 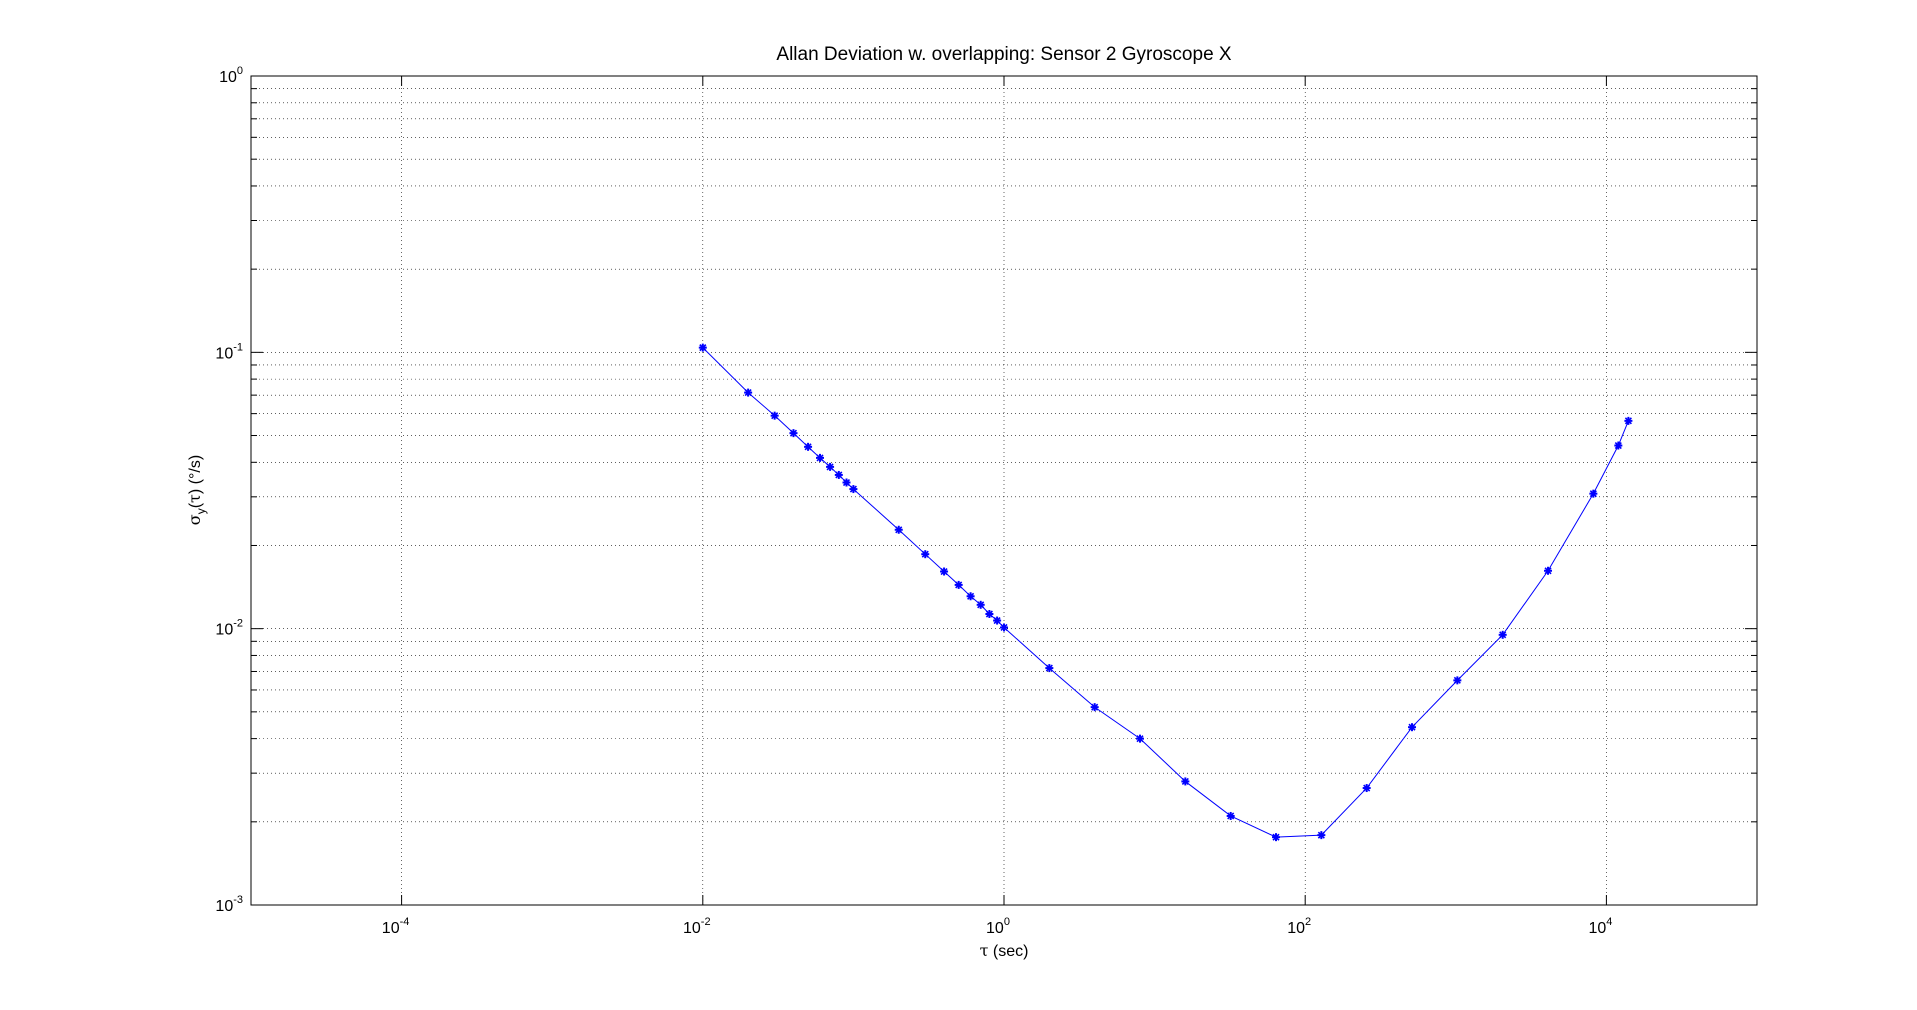 What do you see at coordinates (229, 628) in the screenshot?
I see `y-tick-label: 10⁻²` at bounding box center [229, 628].